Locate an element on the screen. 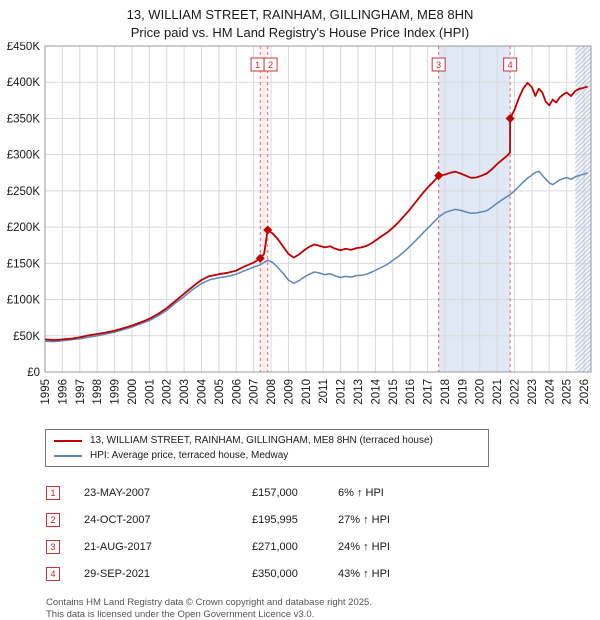 This screenshot has height=620, width=600. x-tick-label: 1996 is located at coordinates (63, 392).